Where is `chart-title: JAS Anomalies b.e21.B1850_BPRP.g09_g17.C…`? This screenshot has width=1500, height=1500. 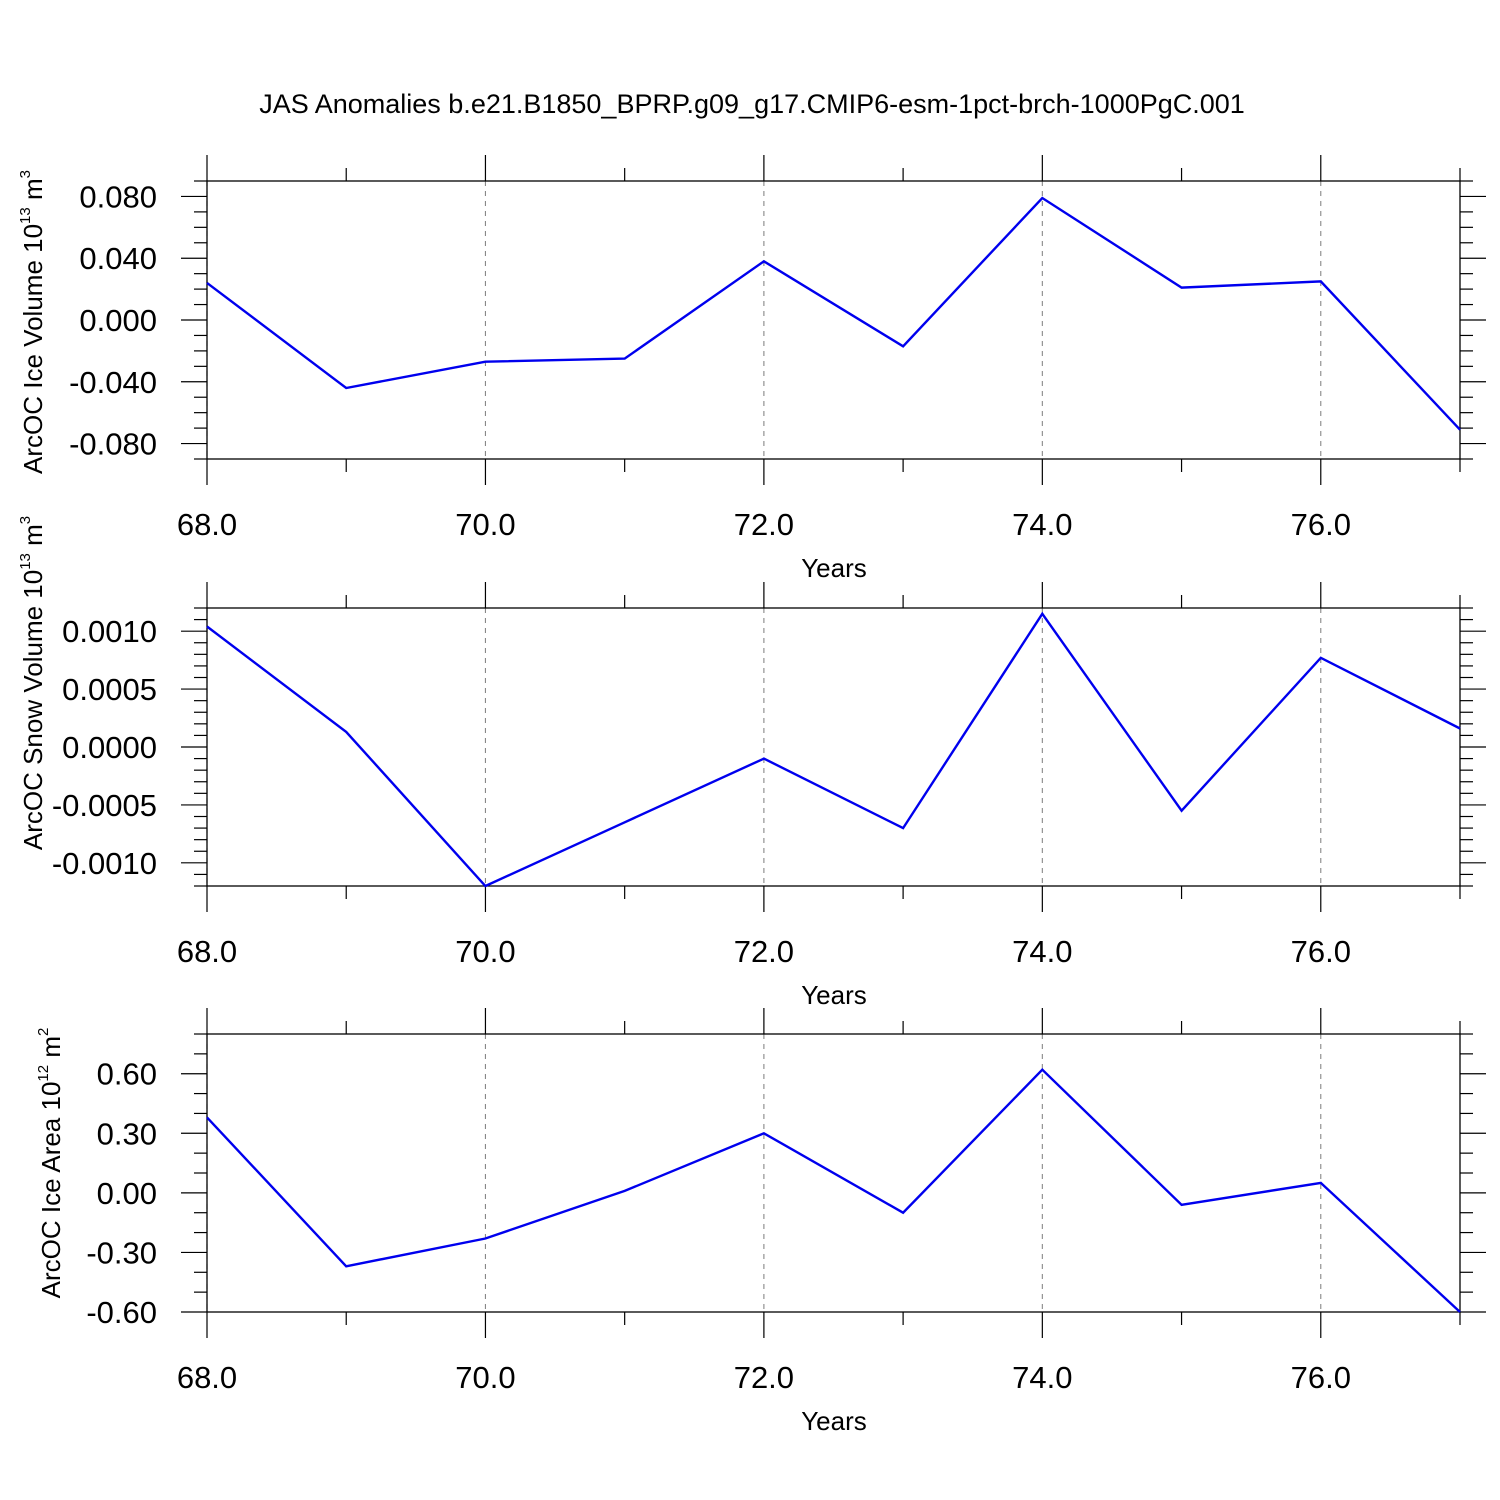
chart-title: JAS Anomalies b.e21.B1850_BPRP.g09_g17.C… is located at coordinates (752, 104).